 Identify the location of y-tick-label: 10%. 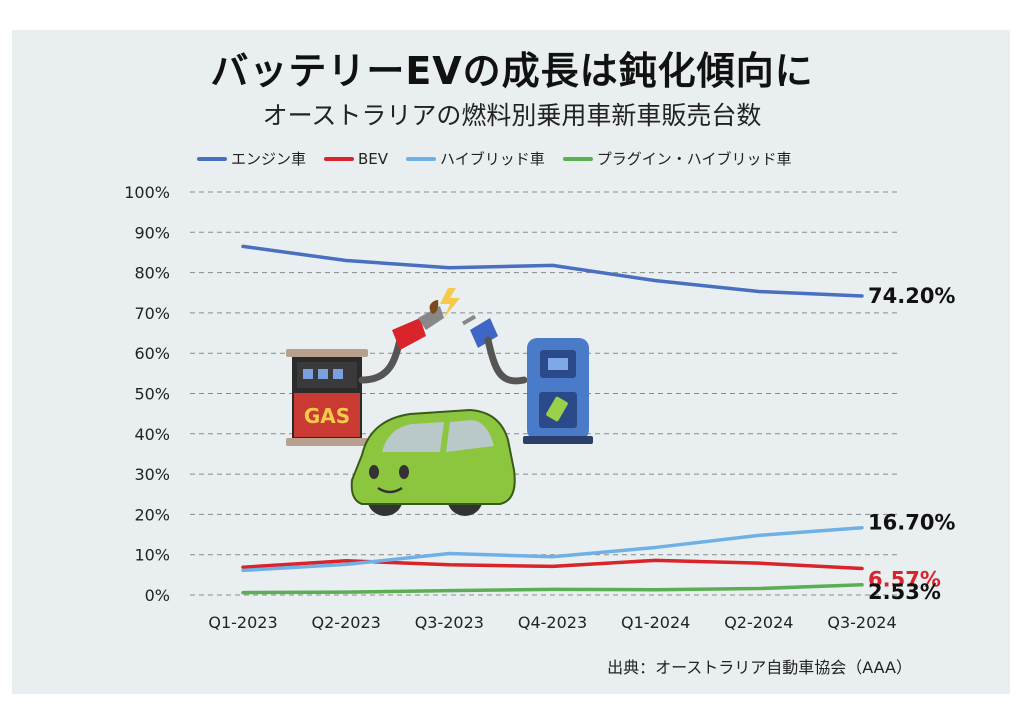
(152, 555).